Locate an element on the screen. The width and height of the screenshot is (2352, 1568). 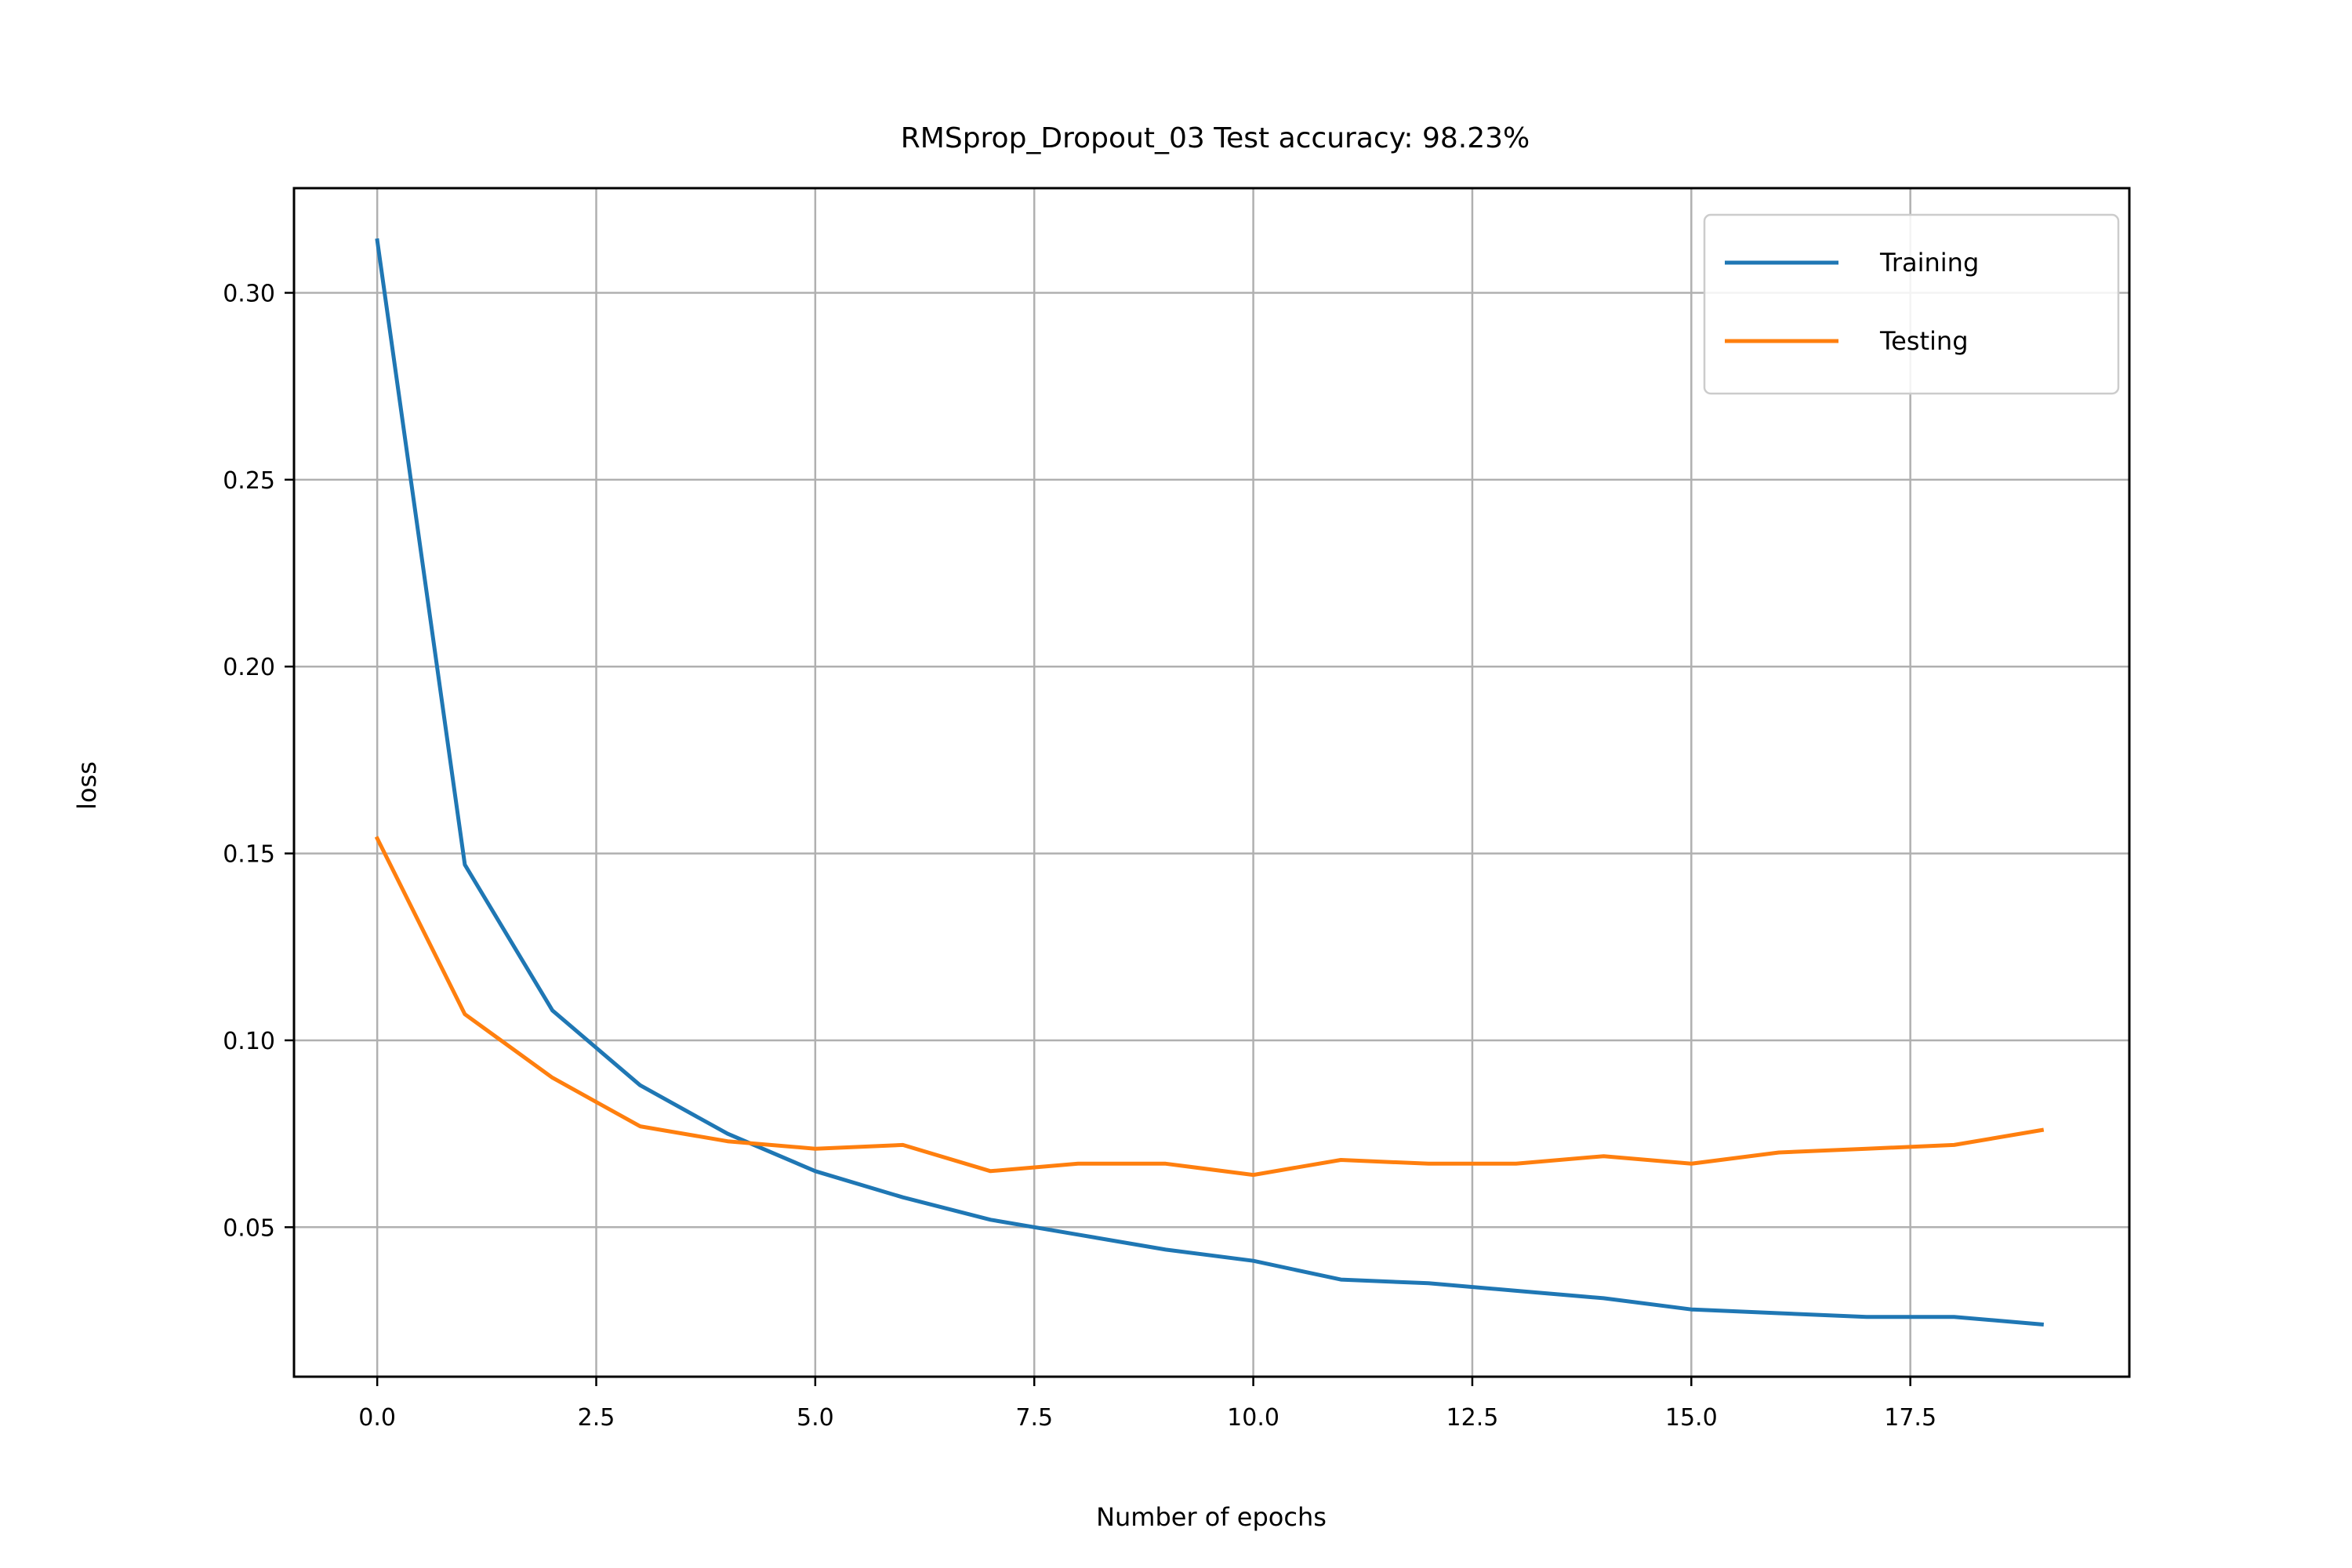
y-tick-label: 0.10 is located at coordinates (249, 1041).